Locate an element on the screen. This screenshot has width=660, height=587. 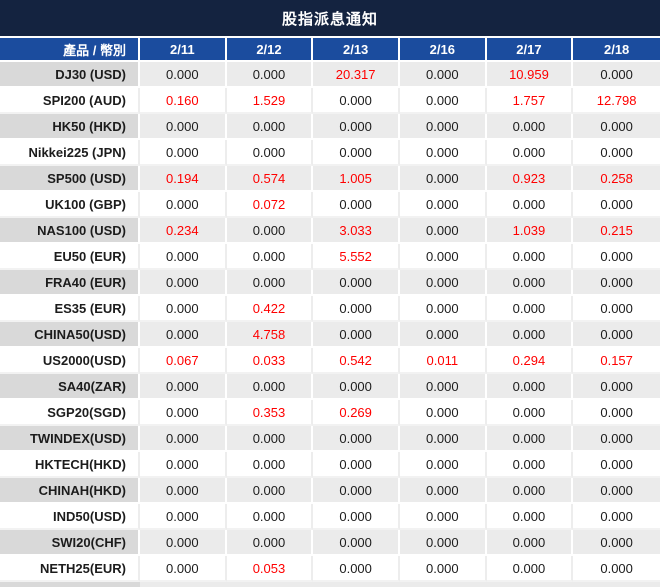
dividend-value-cell: 0.923 is located at coordinates (530, 179).